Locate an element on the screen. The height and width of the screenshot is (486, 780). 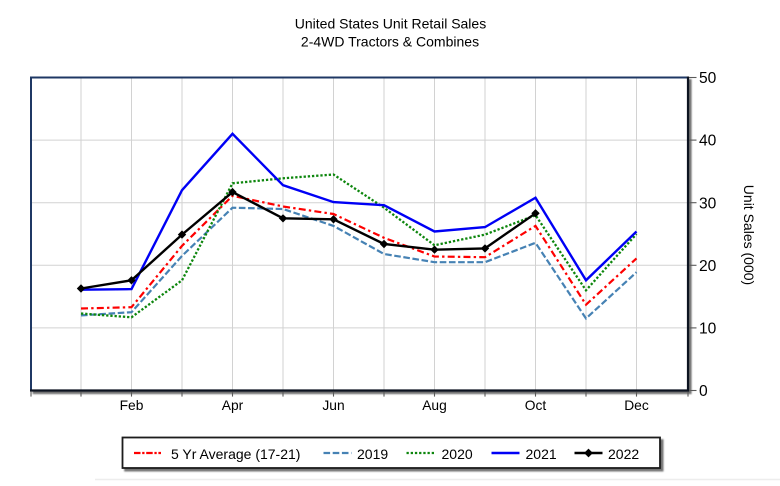
svg-text: 0 is located at coordinates (703, 391).